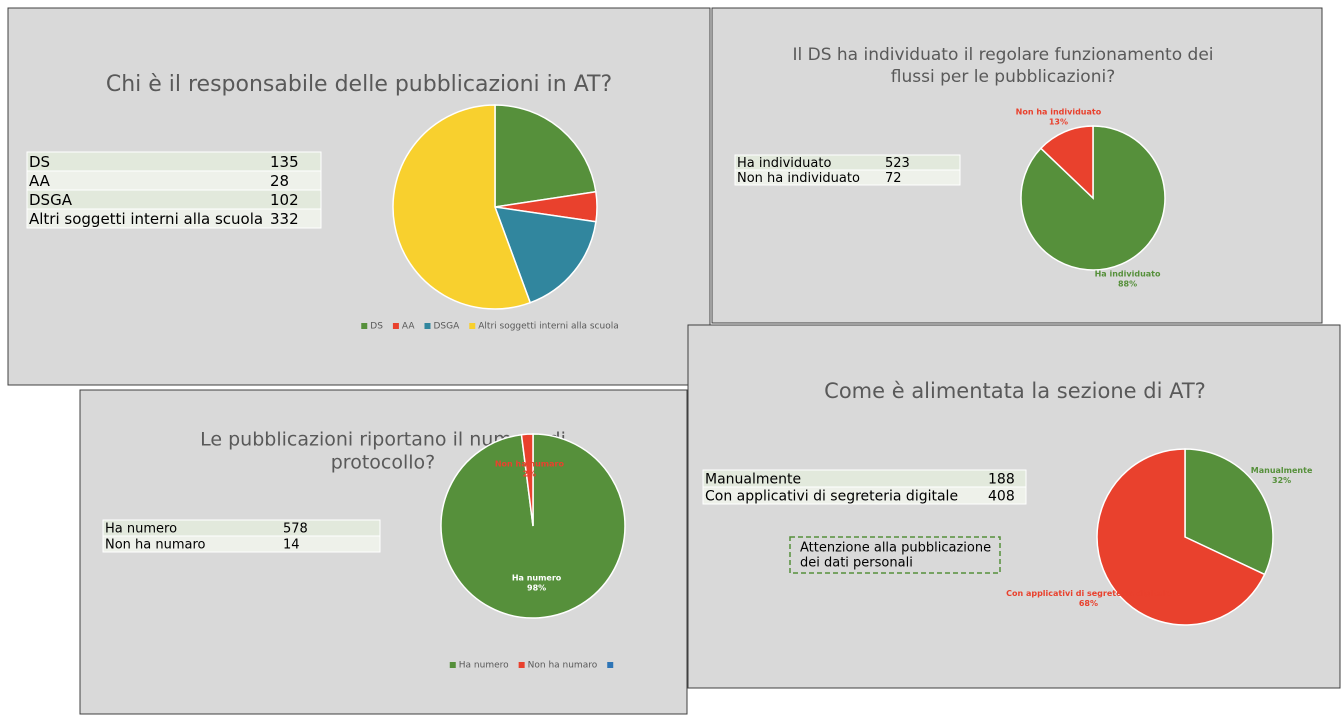 The height and width of the screenshot is (715, 1341). Describe the element at coordinates (383, 440) in the screenshot. I see `slide-title: Le pubblicazioni riportano il numero di` at that location.